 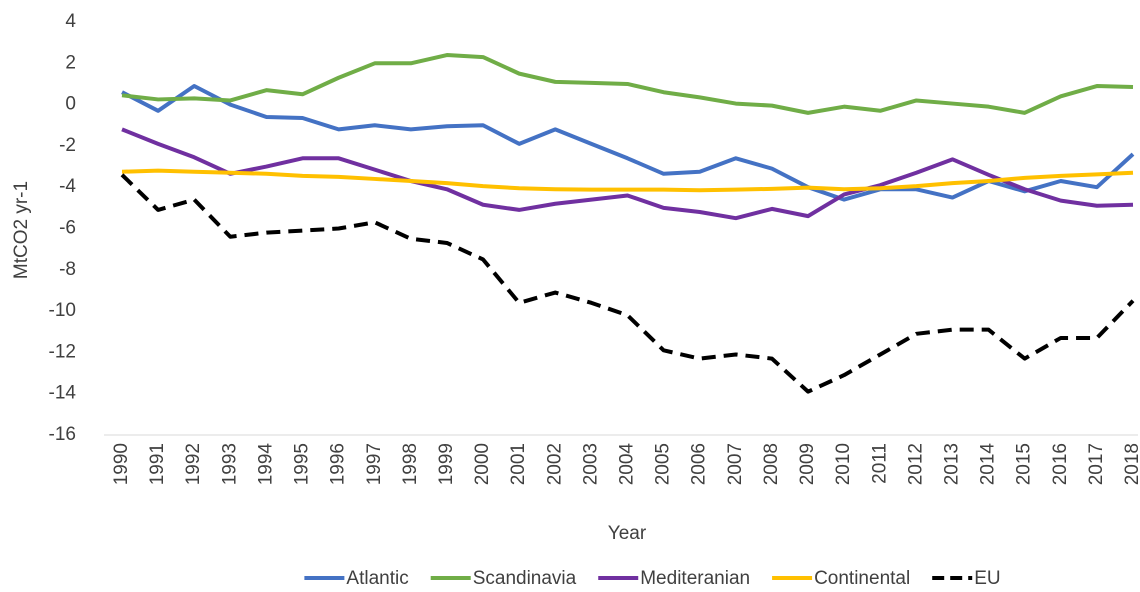 I want to click on x-tick-label: 1996, so click(x=338, y=464).